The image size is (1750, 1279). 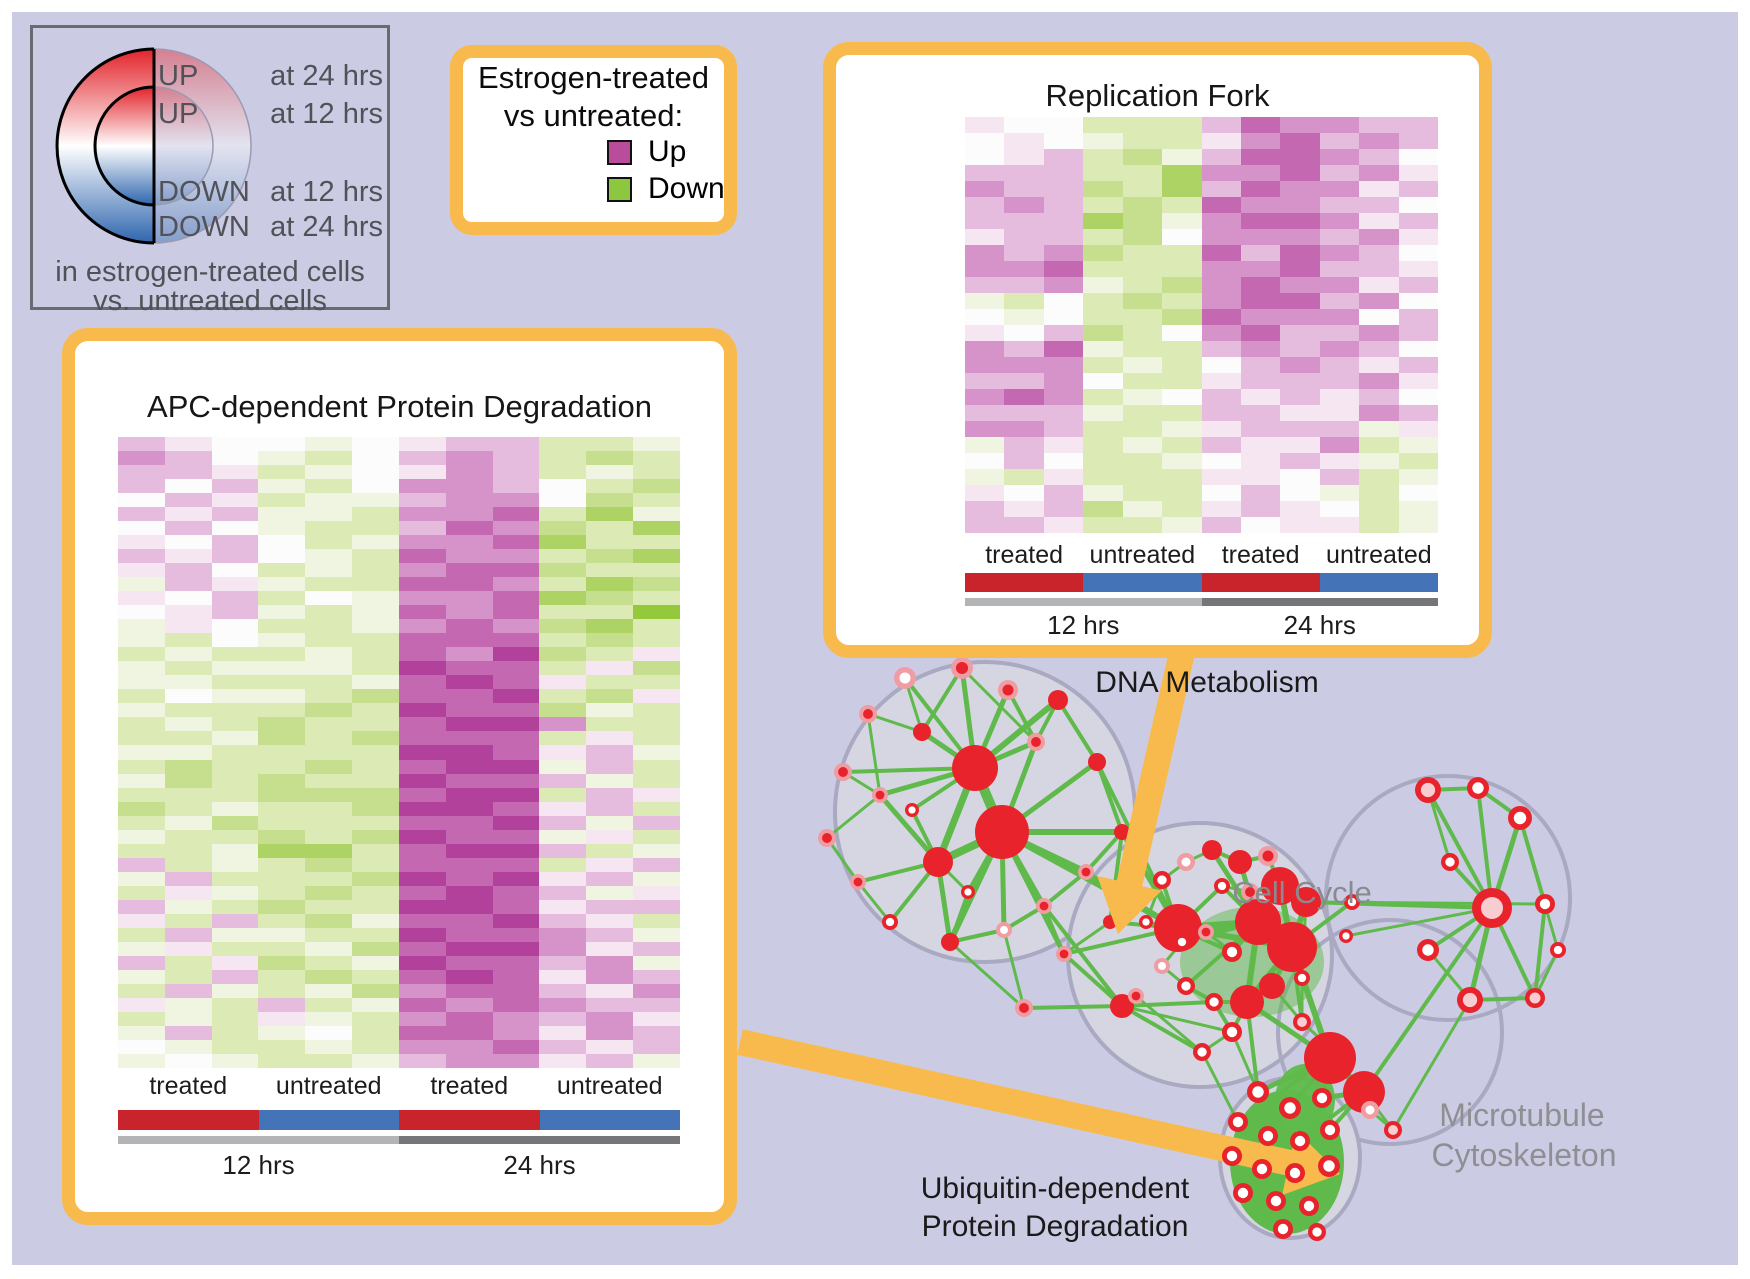 I want to click on key-up-12-dir: UP, so click(x=178, y=114).